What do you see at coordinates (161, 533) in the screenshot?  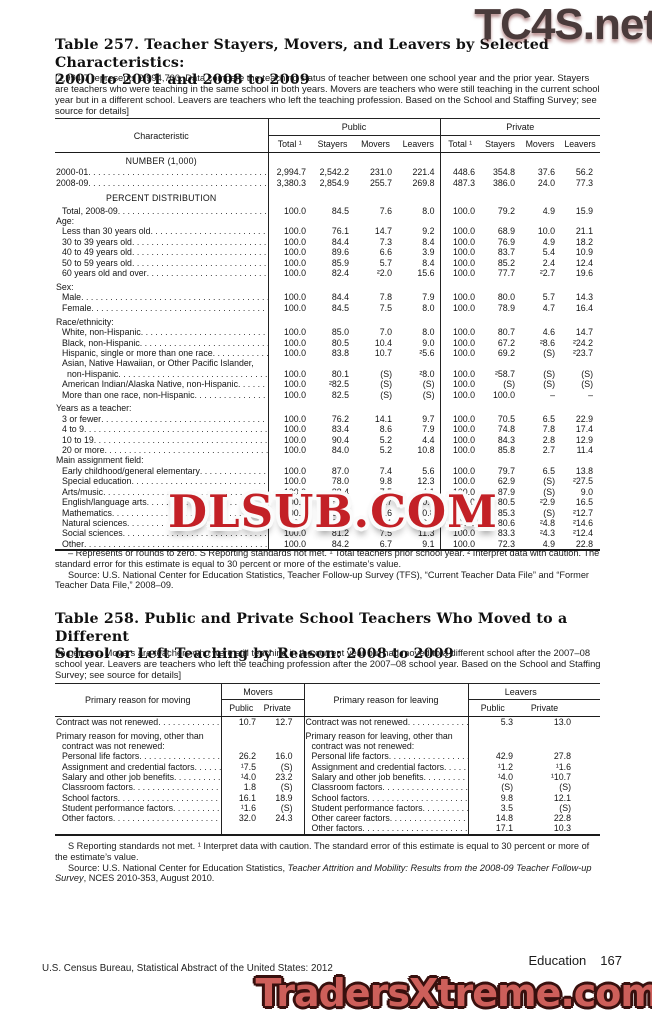 I see `row-label: Social sciences` at bounding box center [161, 533].